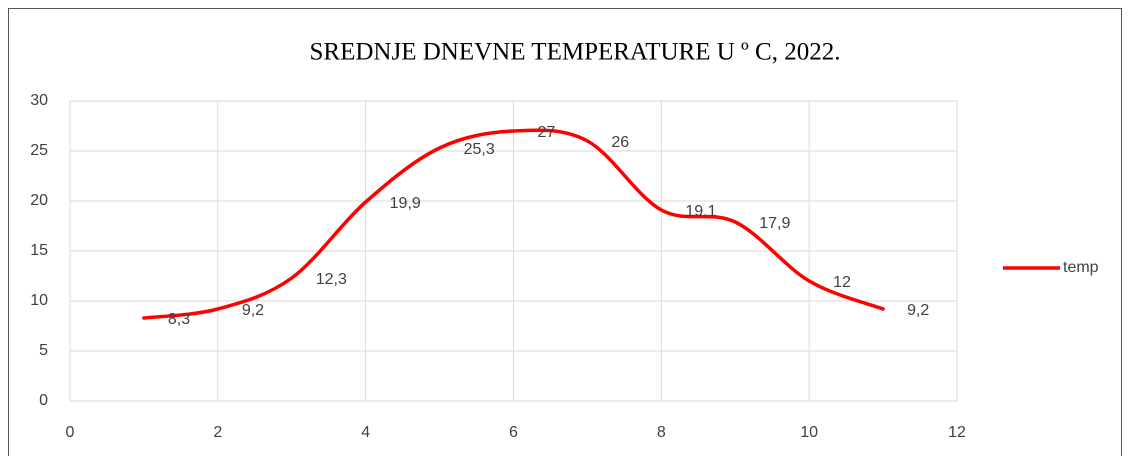 The width and height of the screenshot is (1130, 456). I want to click on data-label: 26, so click(620, 142).